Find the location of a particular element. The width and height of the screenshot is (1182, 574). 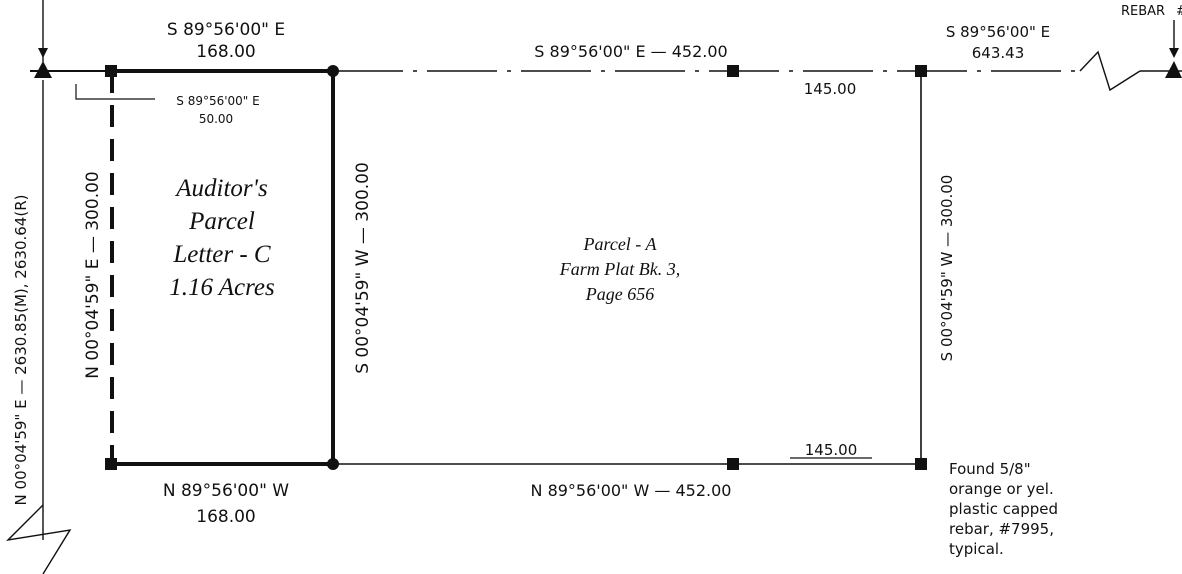

top-right-bearing: S 89°56'00" E is located at coordinates (998, 32).